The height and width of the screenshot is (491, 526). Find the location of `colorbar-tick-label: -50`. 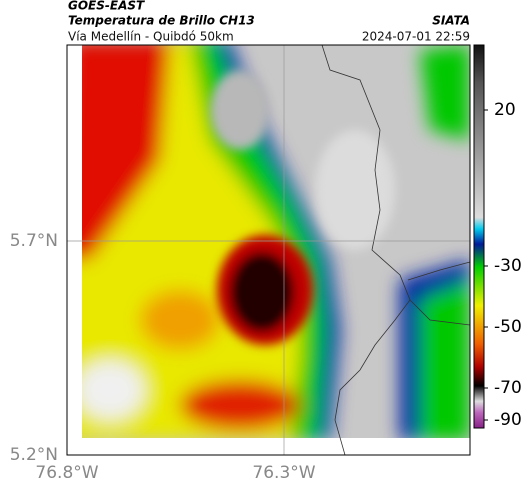

colorbar-tick-label: -50 is located at coordinates (508, 327).